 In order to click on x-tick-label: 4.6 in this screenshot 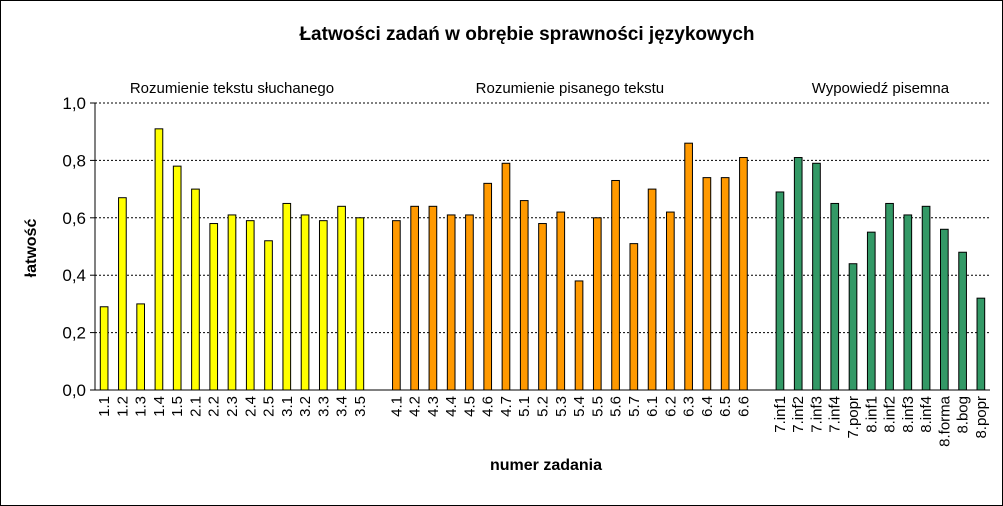, I will do `click(488, 406)`.